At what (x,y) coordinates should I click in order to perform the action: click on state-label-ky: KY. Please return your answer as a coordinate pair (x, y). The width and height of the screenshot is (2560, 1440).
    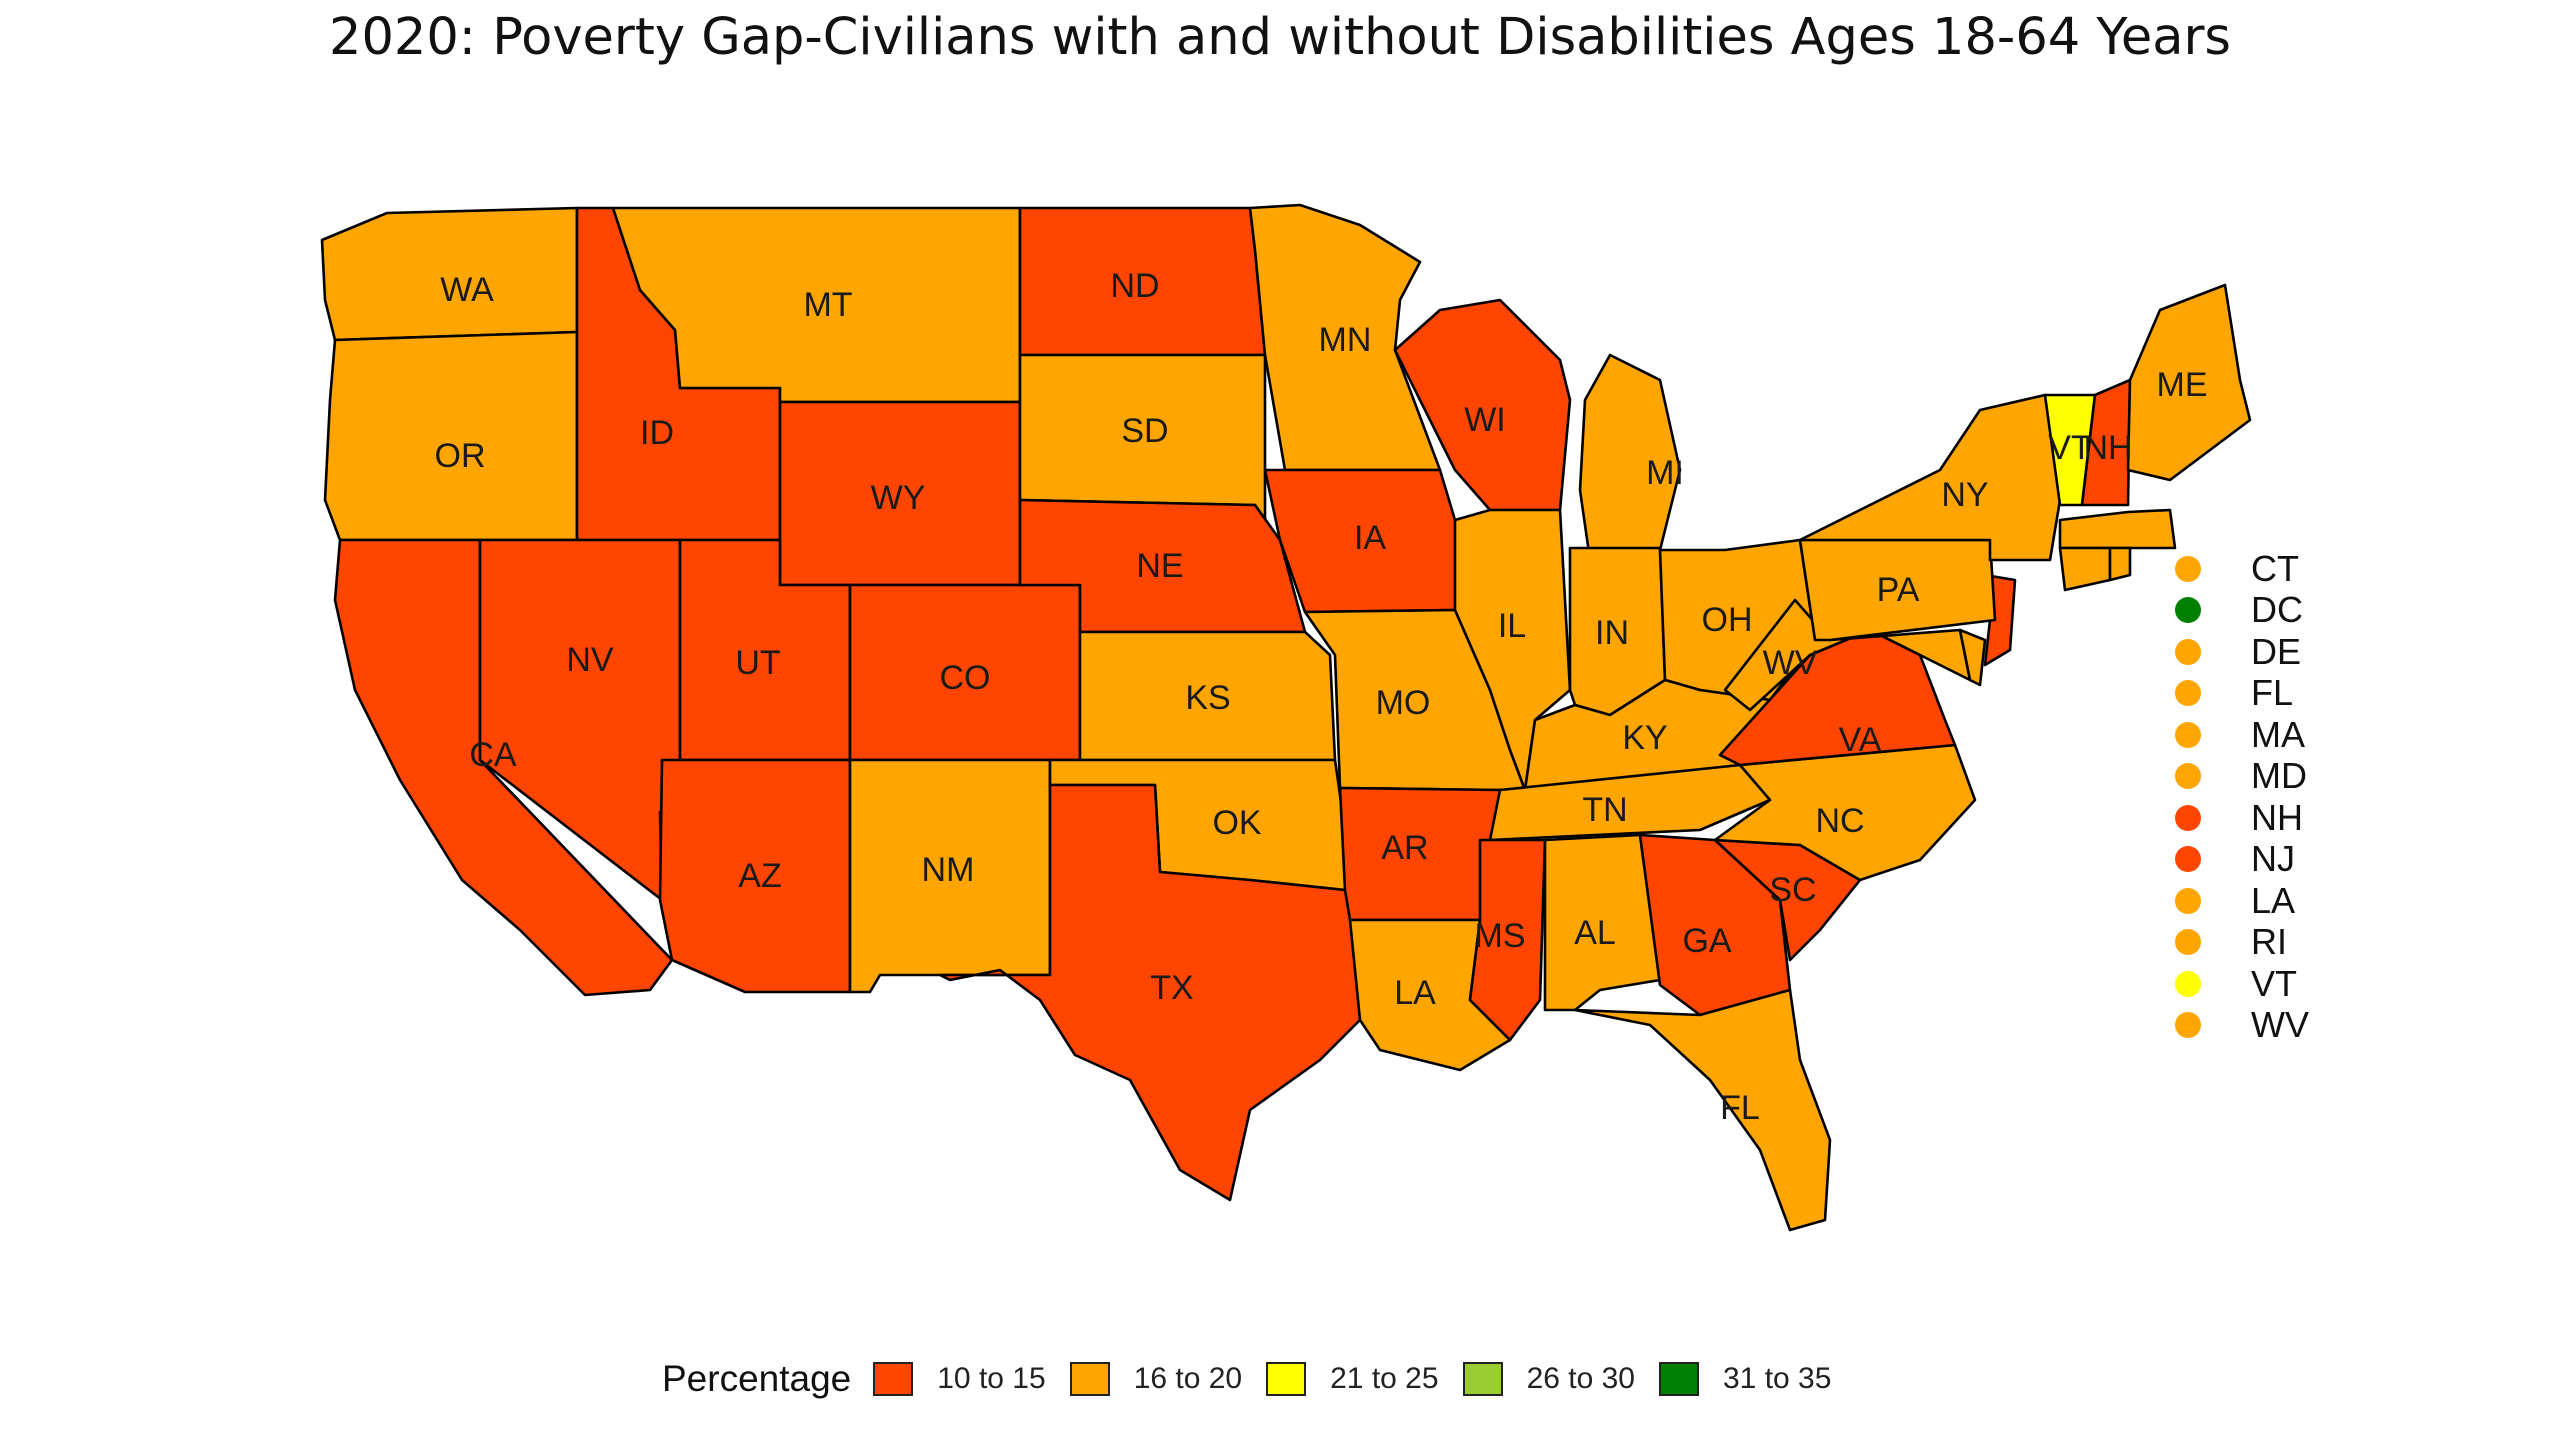
    Looking at the image, I should click on (1644, 738).